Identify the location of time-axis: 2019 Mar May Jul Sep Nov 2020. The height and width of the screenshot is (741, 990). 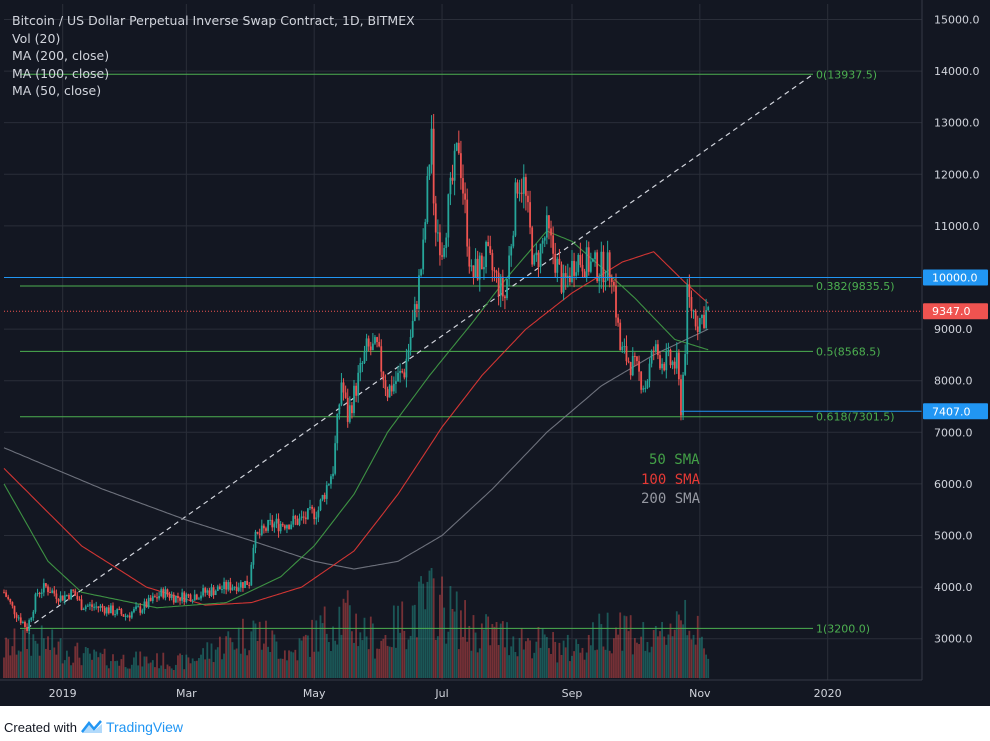
(495, 697).